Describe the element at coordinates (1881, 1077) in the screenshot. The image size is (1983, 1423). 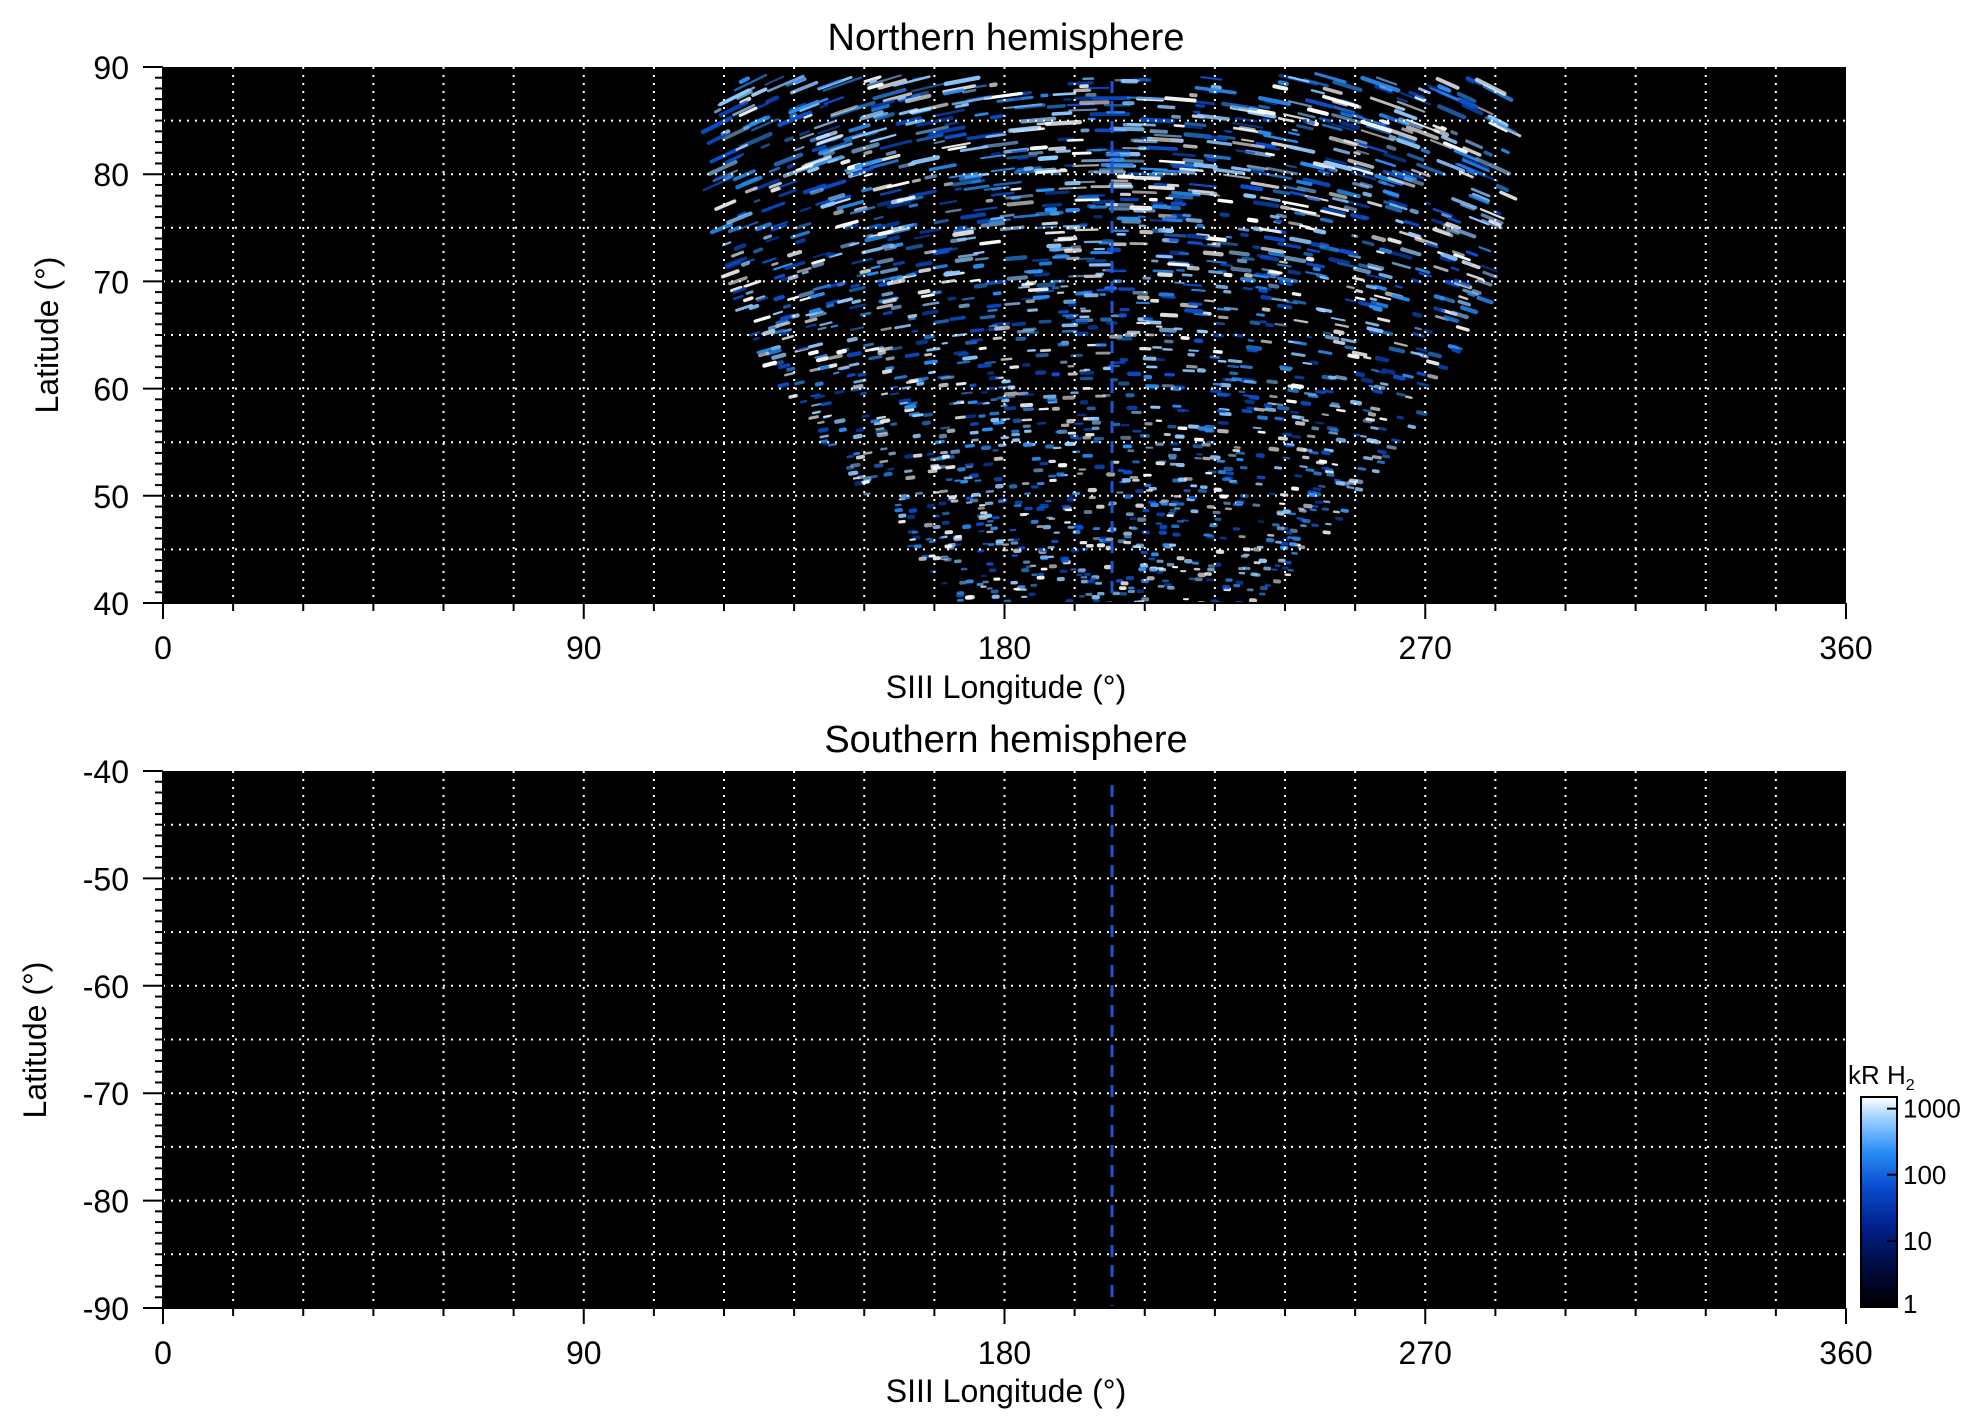
I see `colorbar-label: kR H2` at that location.